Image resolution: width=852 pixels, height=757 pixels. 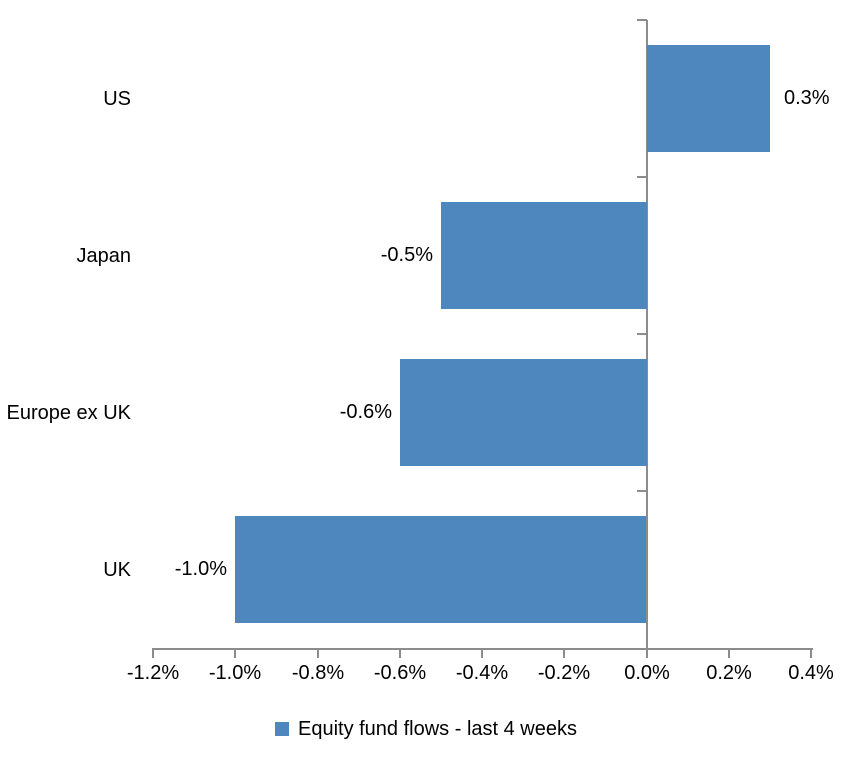 I want to click on category-label-europe-ex-uk: Europe ex UK, so click(x=68, y=413).